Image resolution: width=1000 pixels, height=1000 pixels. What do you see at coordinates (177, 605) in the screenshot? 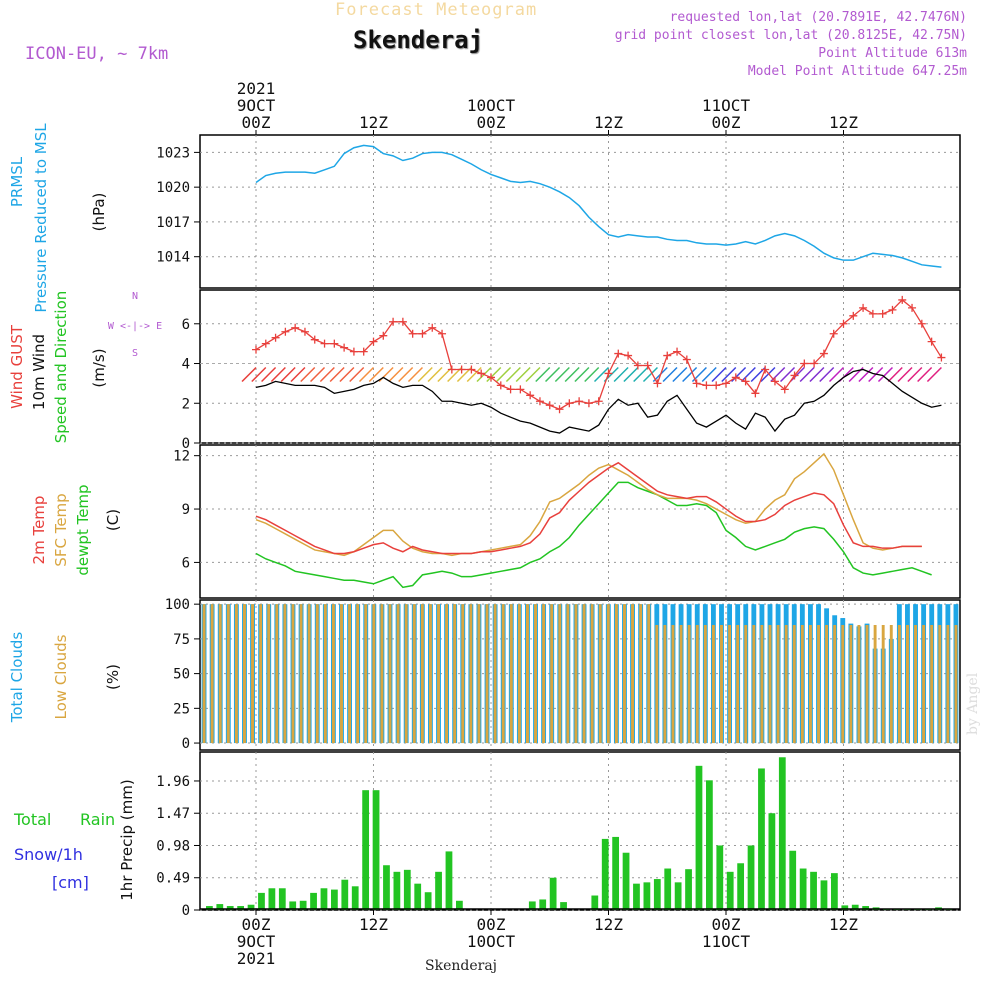
I see `y-tick-label: 100` at bounding box center [177, 605].